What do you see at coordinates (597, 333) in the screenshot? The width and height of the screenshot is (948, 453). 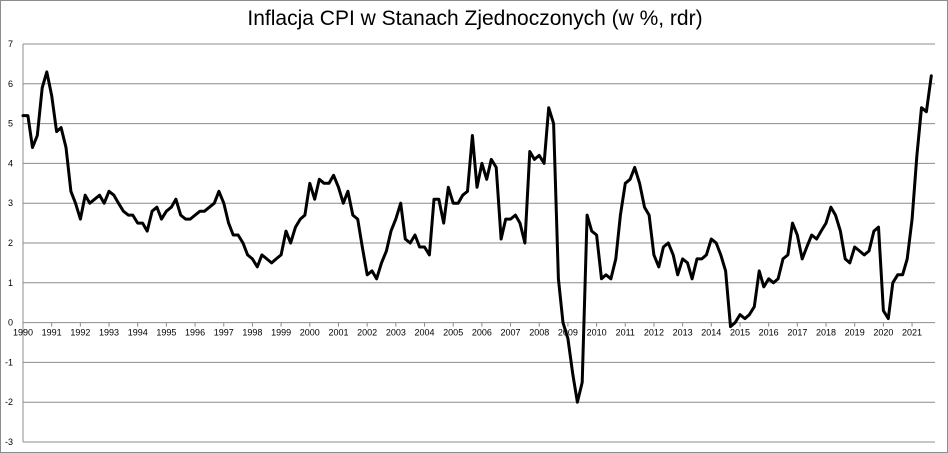 I see `x-tick-label: 2010` at bounding box center [597, 333].